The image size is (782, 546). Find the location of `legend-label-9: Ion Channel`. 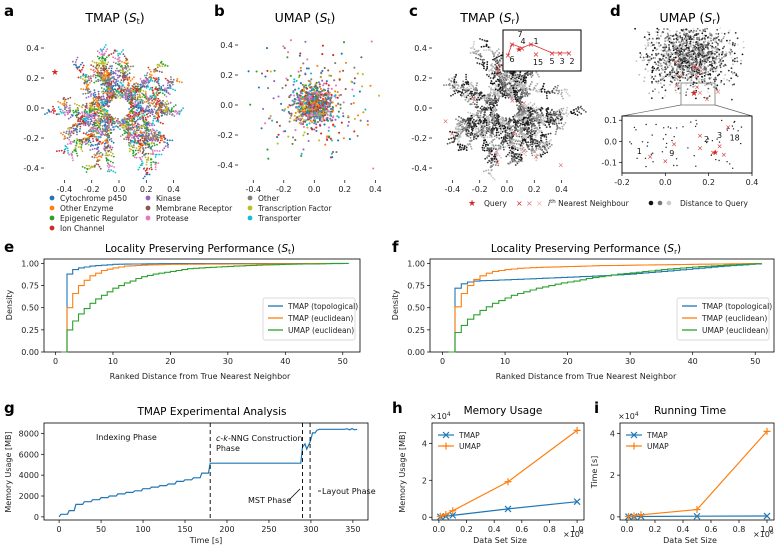

legend-label-9: Ion Channel is located at coordinates (82, 228).